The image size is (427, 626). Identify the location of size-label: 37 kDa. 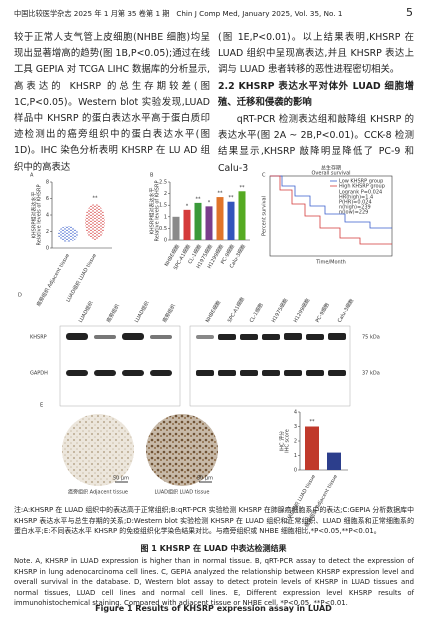
(371, 374).